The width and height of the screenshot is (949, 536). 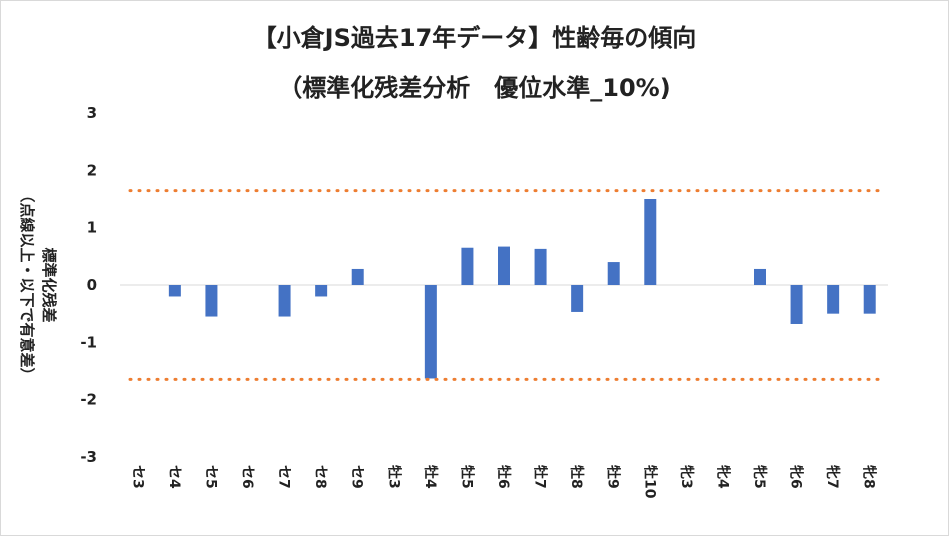 I want to click on x-tick-label-牡8: 牡8, so click(x=576, y=477).